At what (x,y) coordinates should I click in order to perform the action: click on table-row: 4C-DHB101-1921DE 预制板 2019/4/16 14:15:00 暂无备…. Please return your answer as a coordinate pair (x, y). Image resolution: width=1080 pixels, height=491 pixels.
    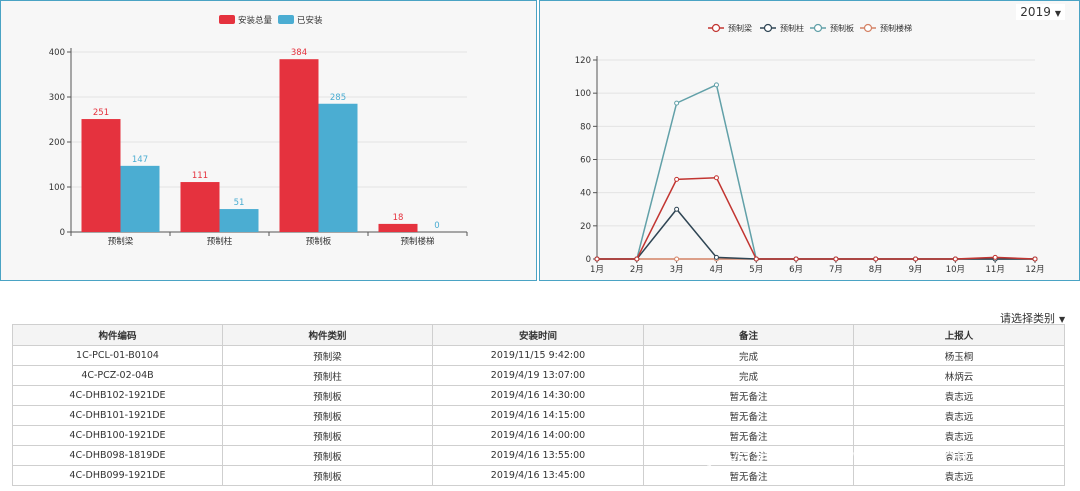
    Looking at the image, I should click on (538, 415).